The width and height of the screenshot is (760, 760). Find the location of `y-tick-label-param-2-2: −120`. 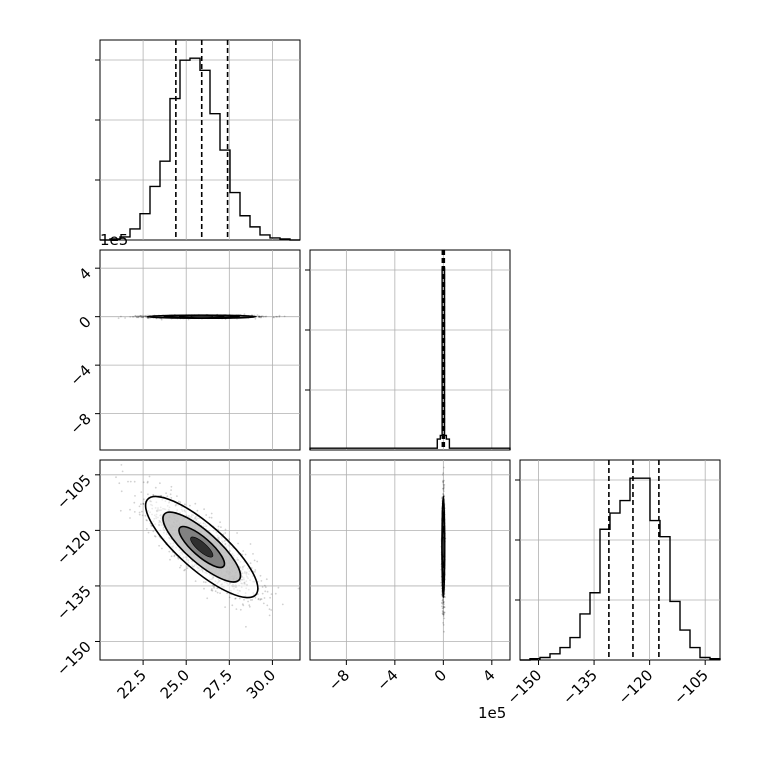

y-tick-label-param-2-2: −120 is located at coordinates (74, 547).